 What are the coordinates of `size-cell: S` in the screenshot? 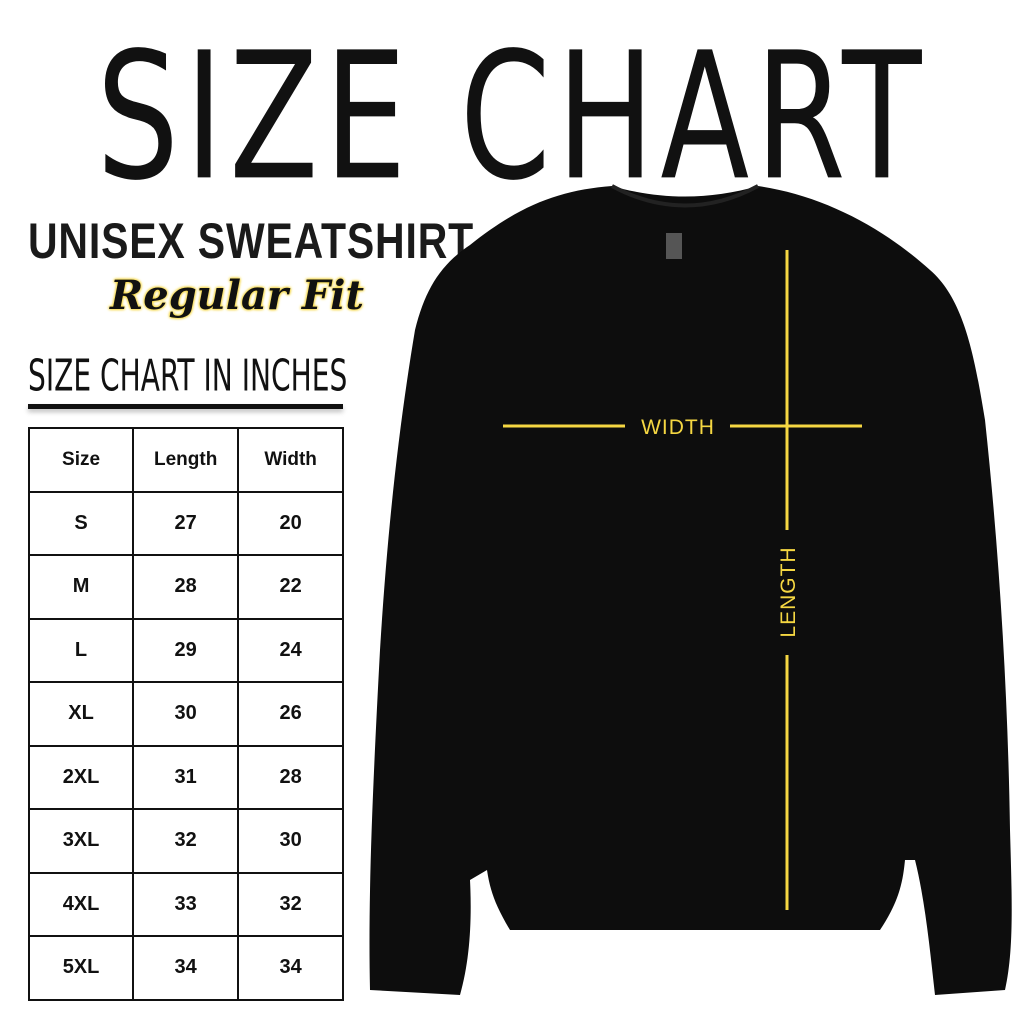 It's located at (81, 523).